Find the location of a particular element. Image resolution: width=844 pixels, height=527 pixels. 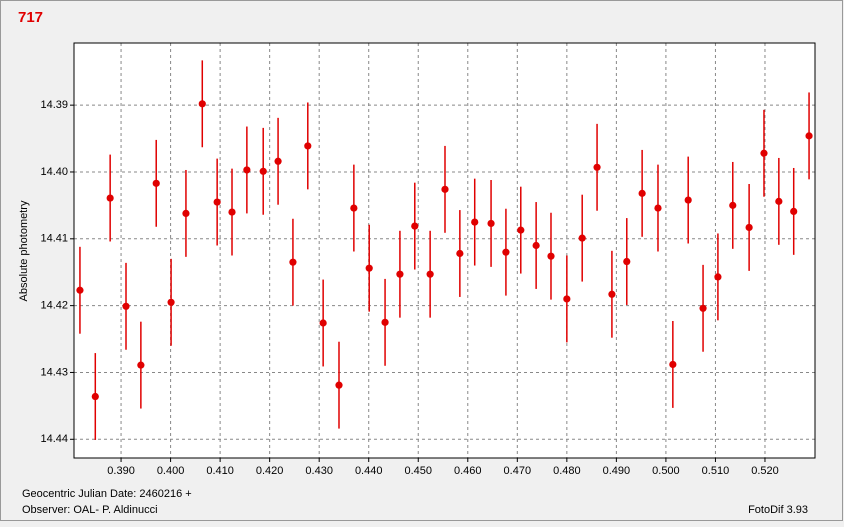

x-tick-label: 0.490 is located at coordinates (617, 471).